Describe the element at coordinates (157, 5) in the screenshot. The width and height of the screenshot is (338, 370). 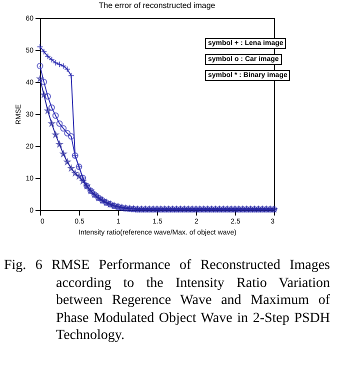
I see `chart-title: The error of reconstructed image` at that location.